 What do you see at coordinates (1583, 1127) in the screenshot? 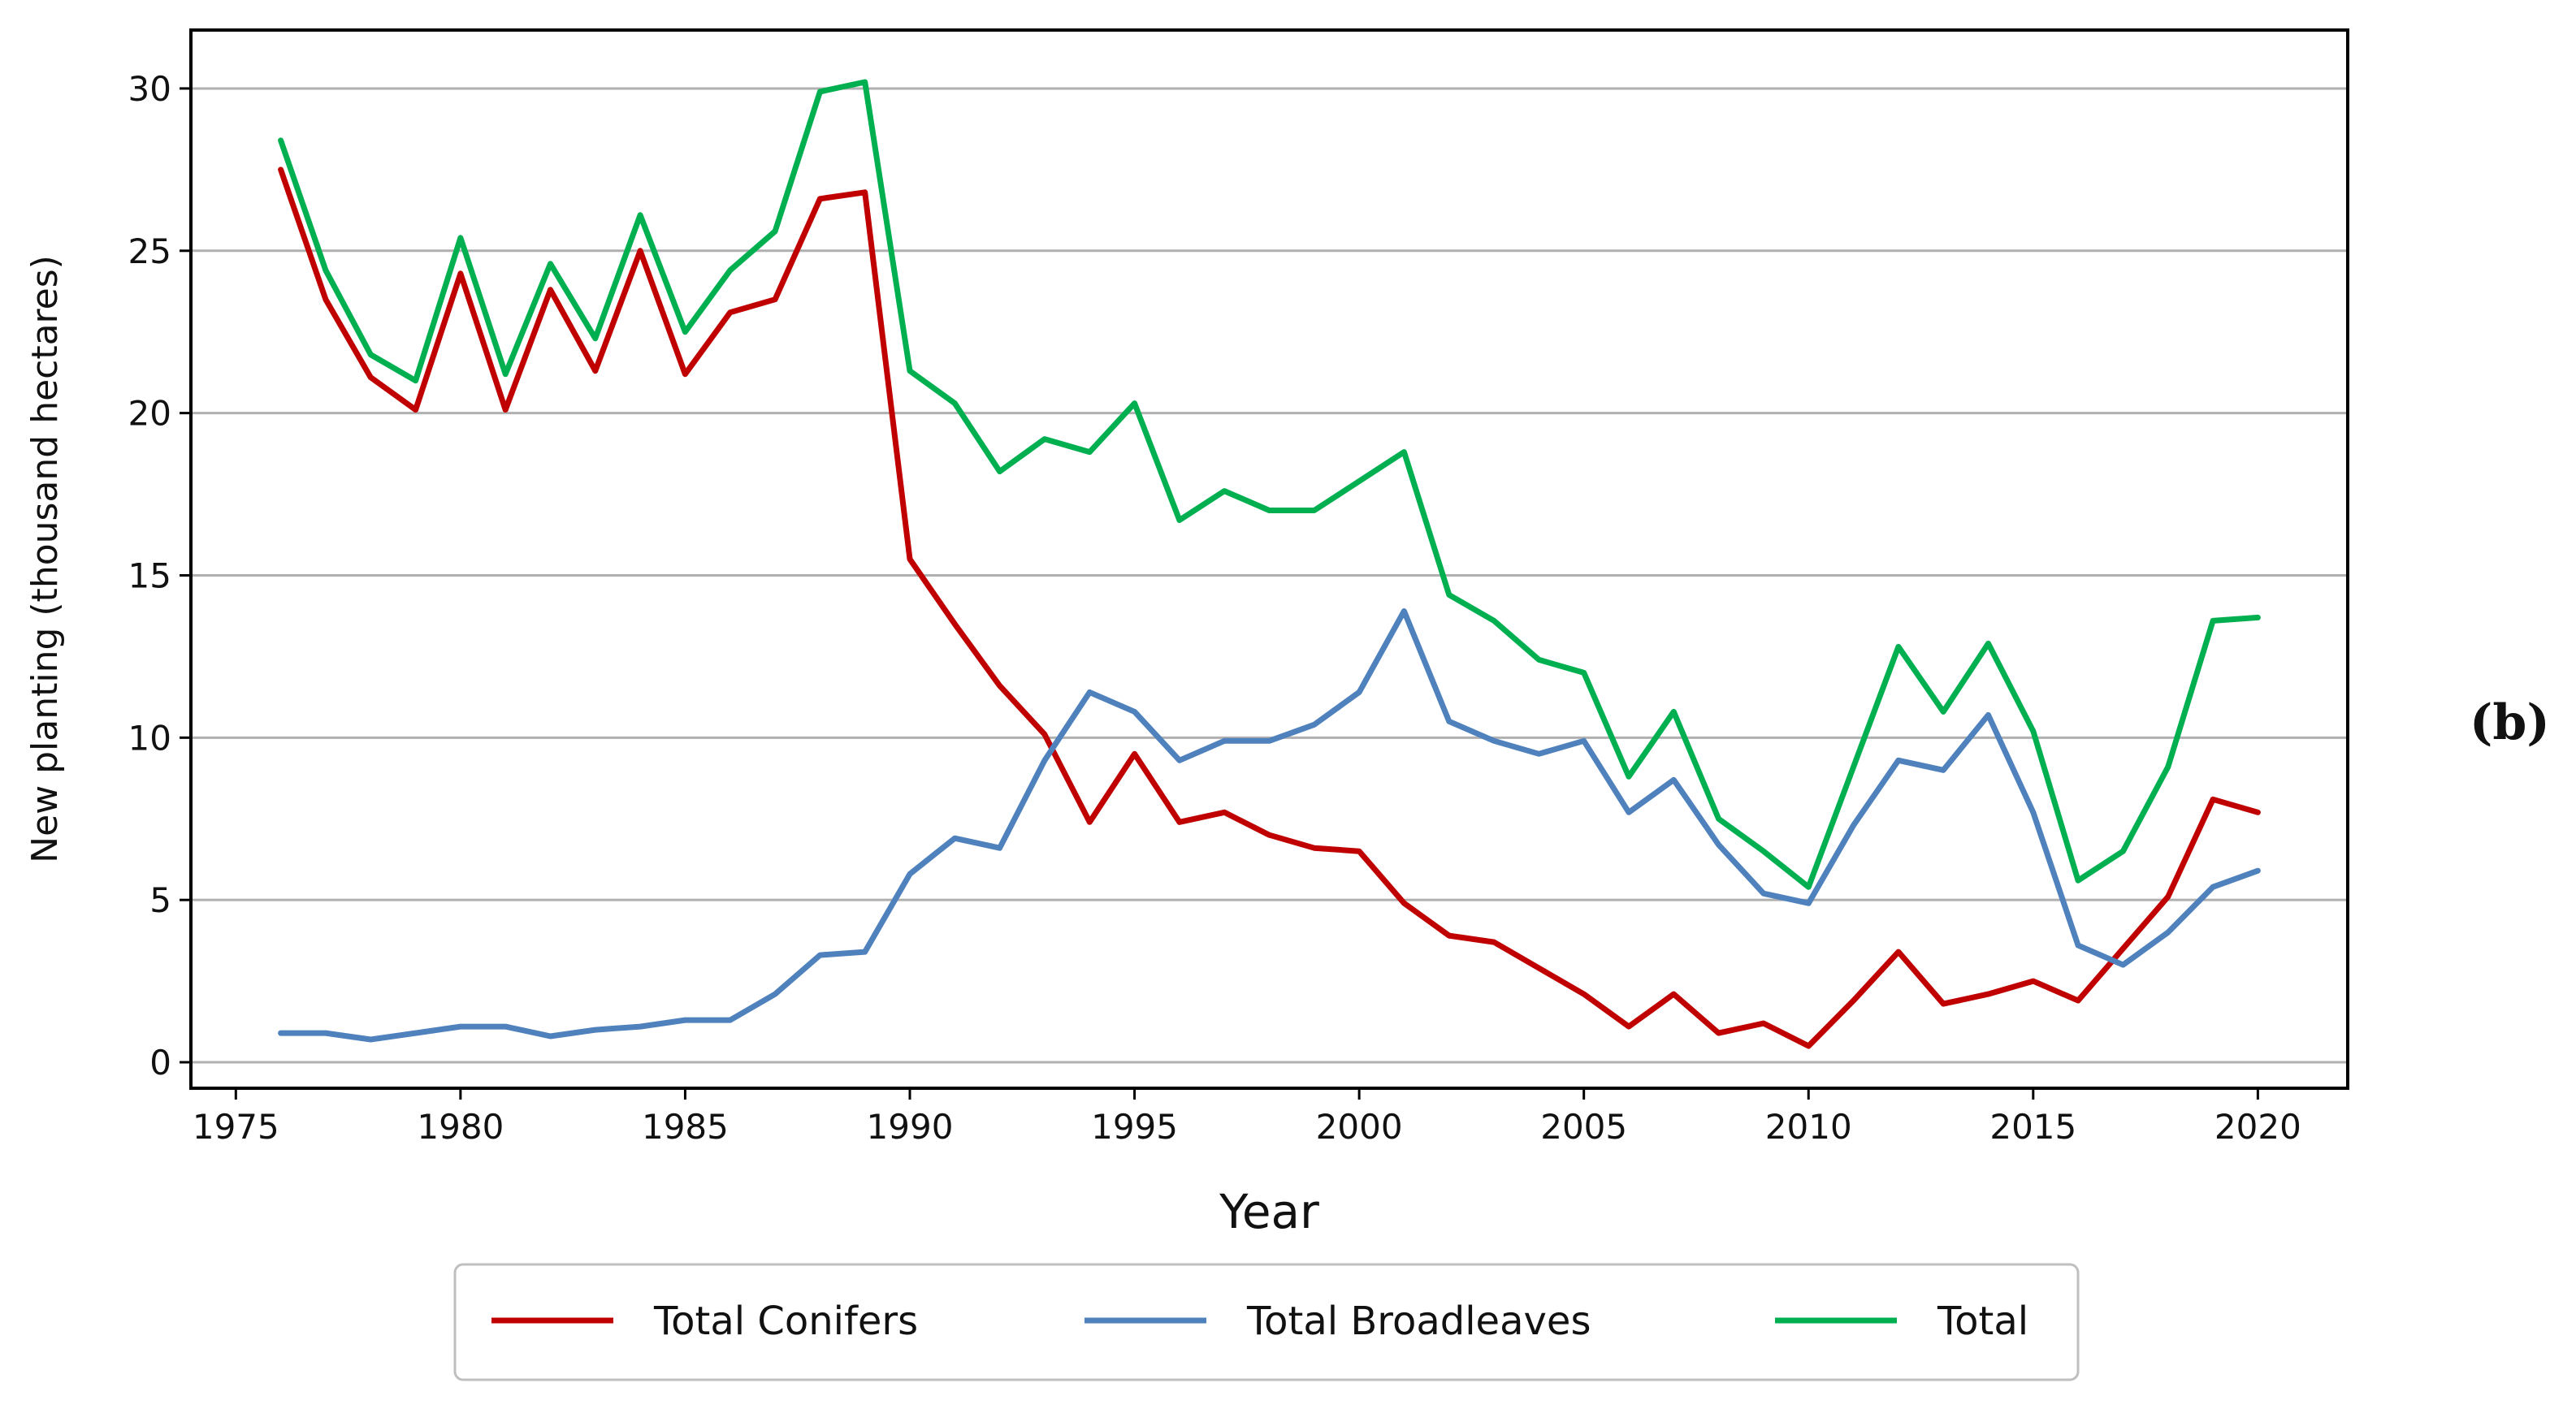
I see `x-tick-label: 2005` at bounding box center [1583, 1127].